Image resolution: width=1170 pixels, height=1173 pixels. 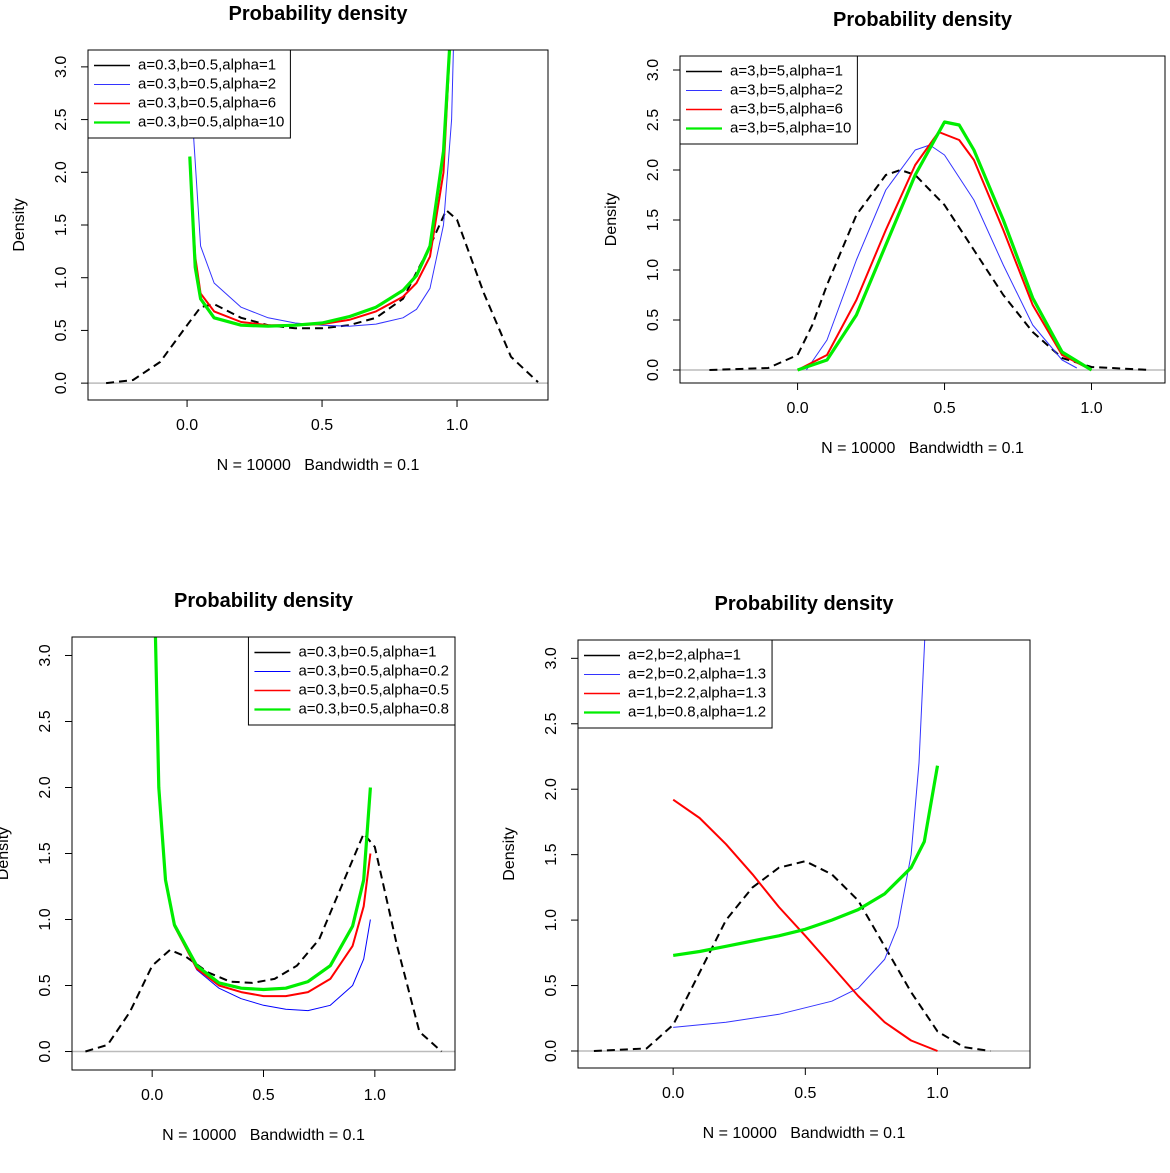 What do you see at coordinates (373, 689) in the screenshot?
I see `legend-label: a=0.3,b=0.5,alpha=0.5` at bounding box center [373, 689].